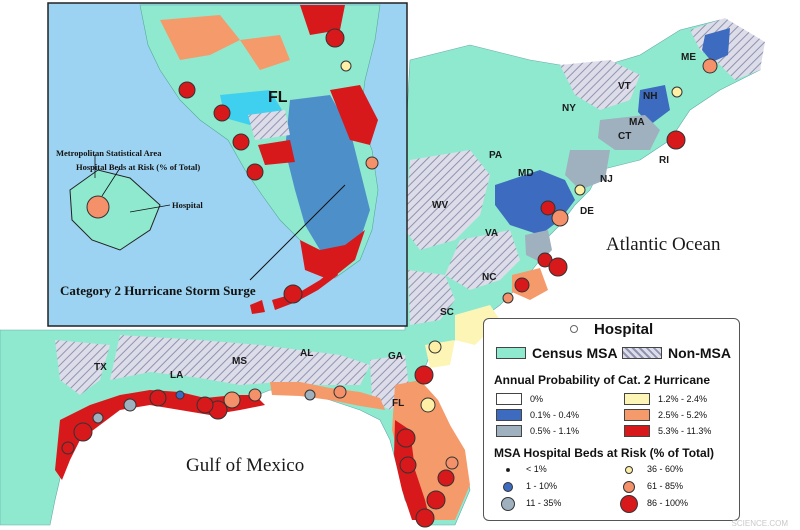  I want to click on state-label-ri: RI, so click(664, 160).